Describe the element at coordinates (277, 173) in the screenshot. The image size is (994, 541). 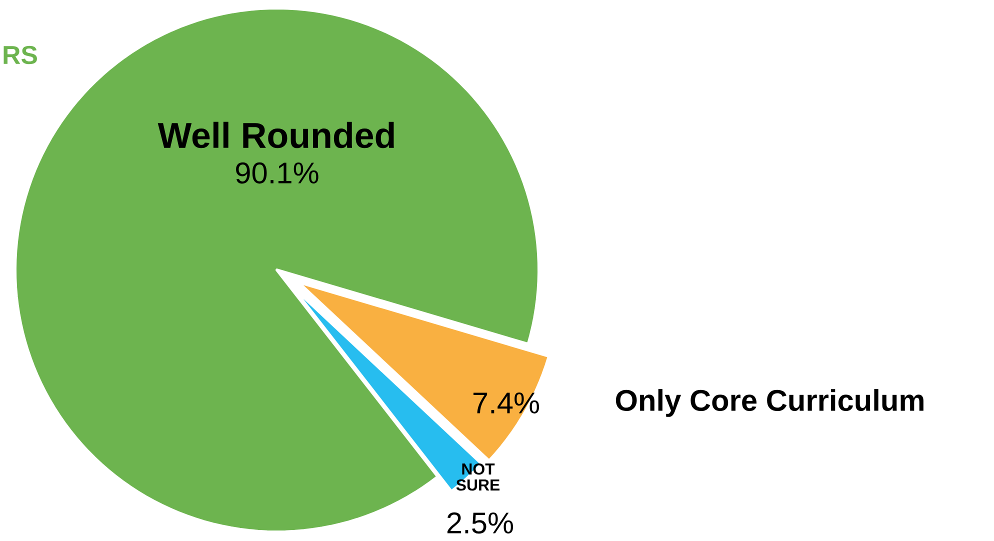
I see `data-label: 90.1%` at that location.